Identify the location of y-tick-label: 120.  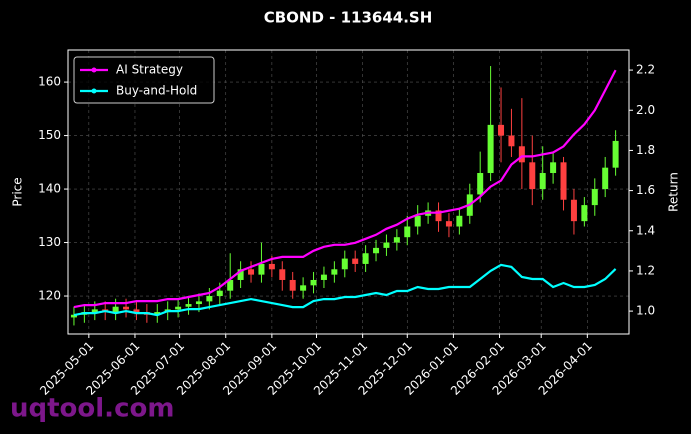
(49, 296).